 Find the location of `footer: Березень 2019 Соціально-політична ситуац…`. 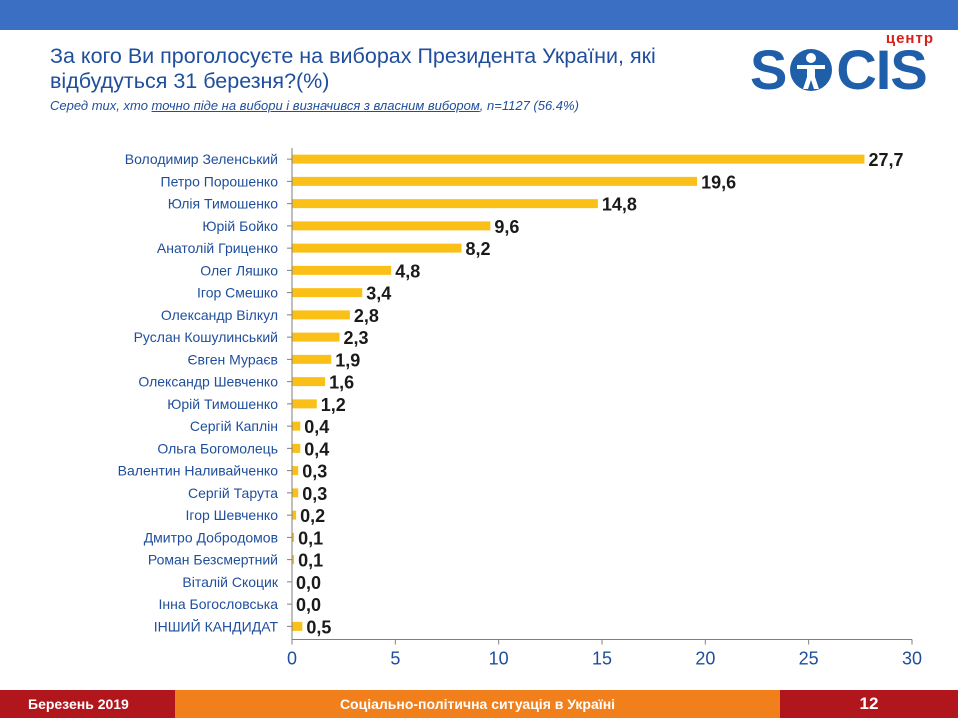

footer: Березень 2019 Соціально-політична ситуац… is located at coordinates (479, 704).